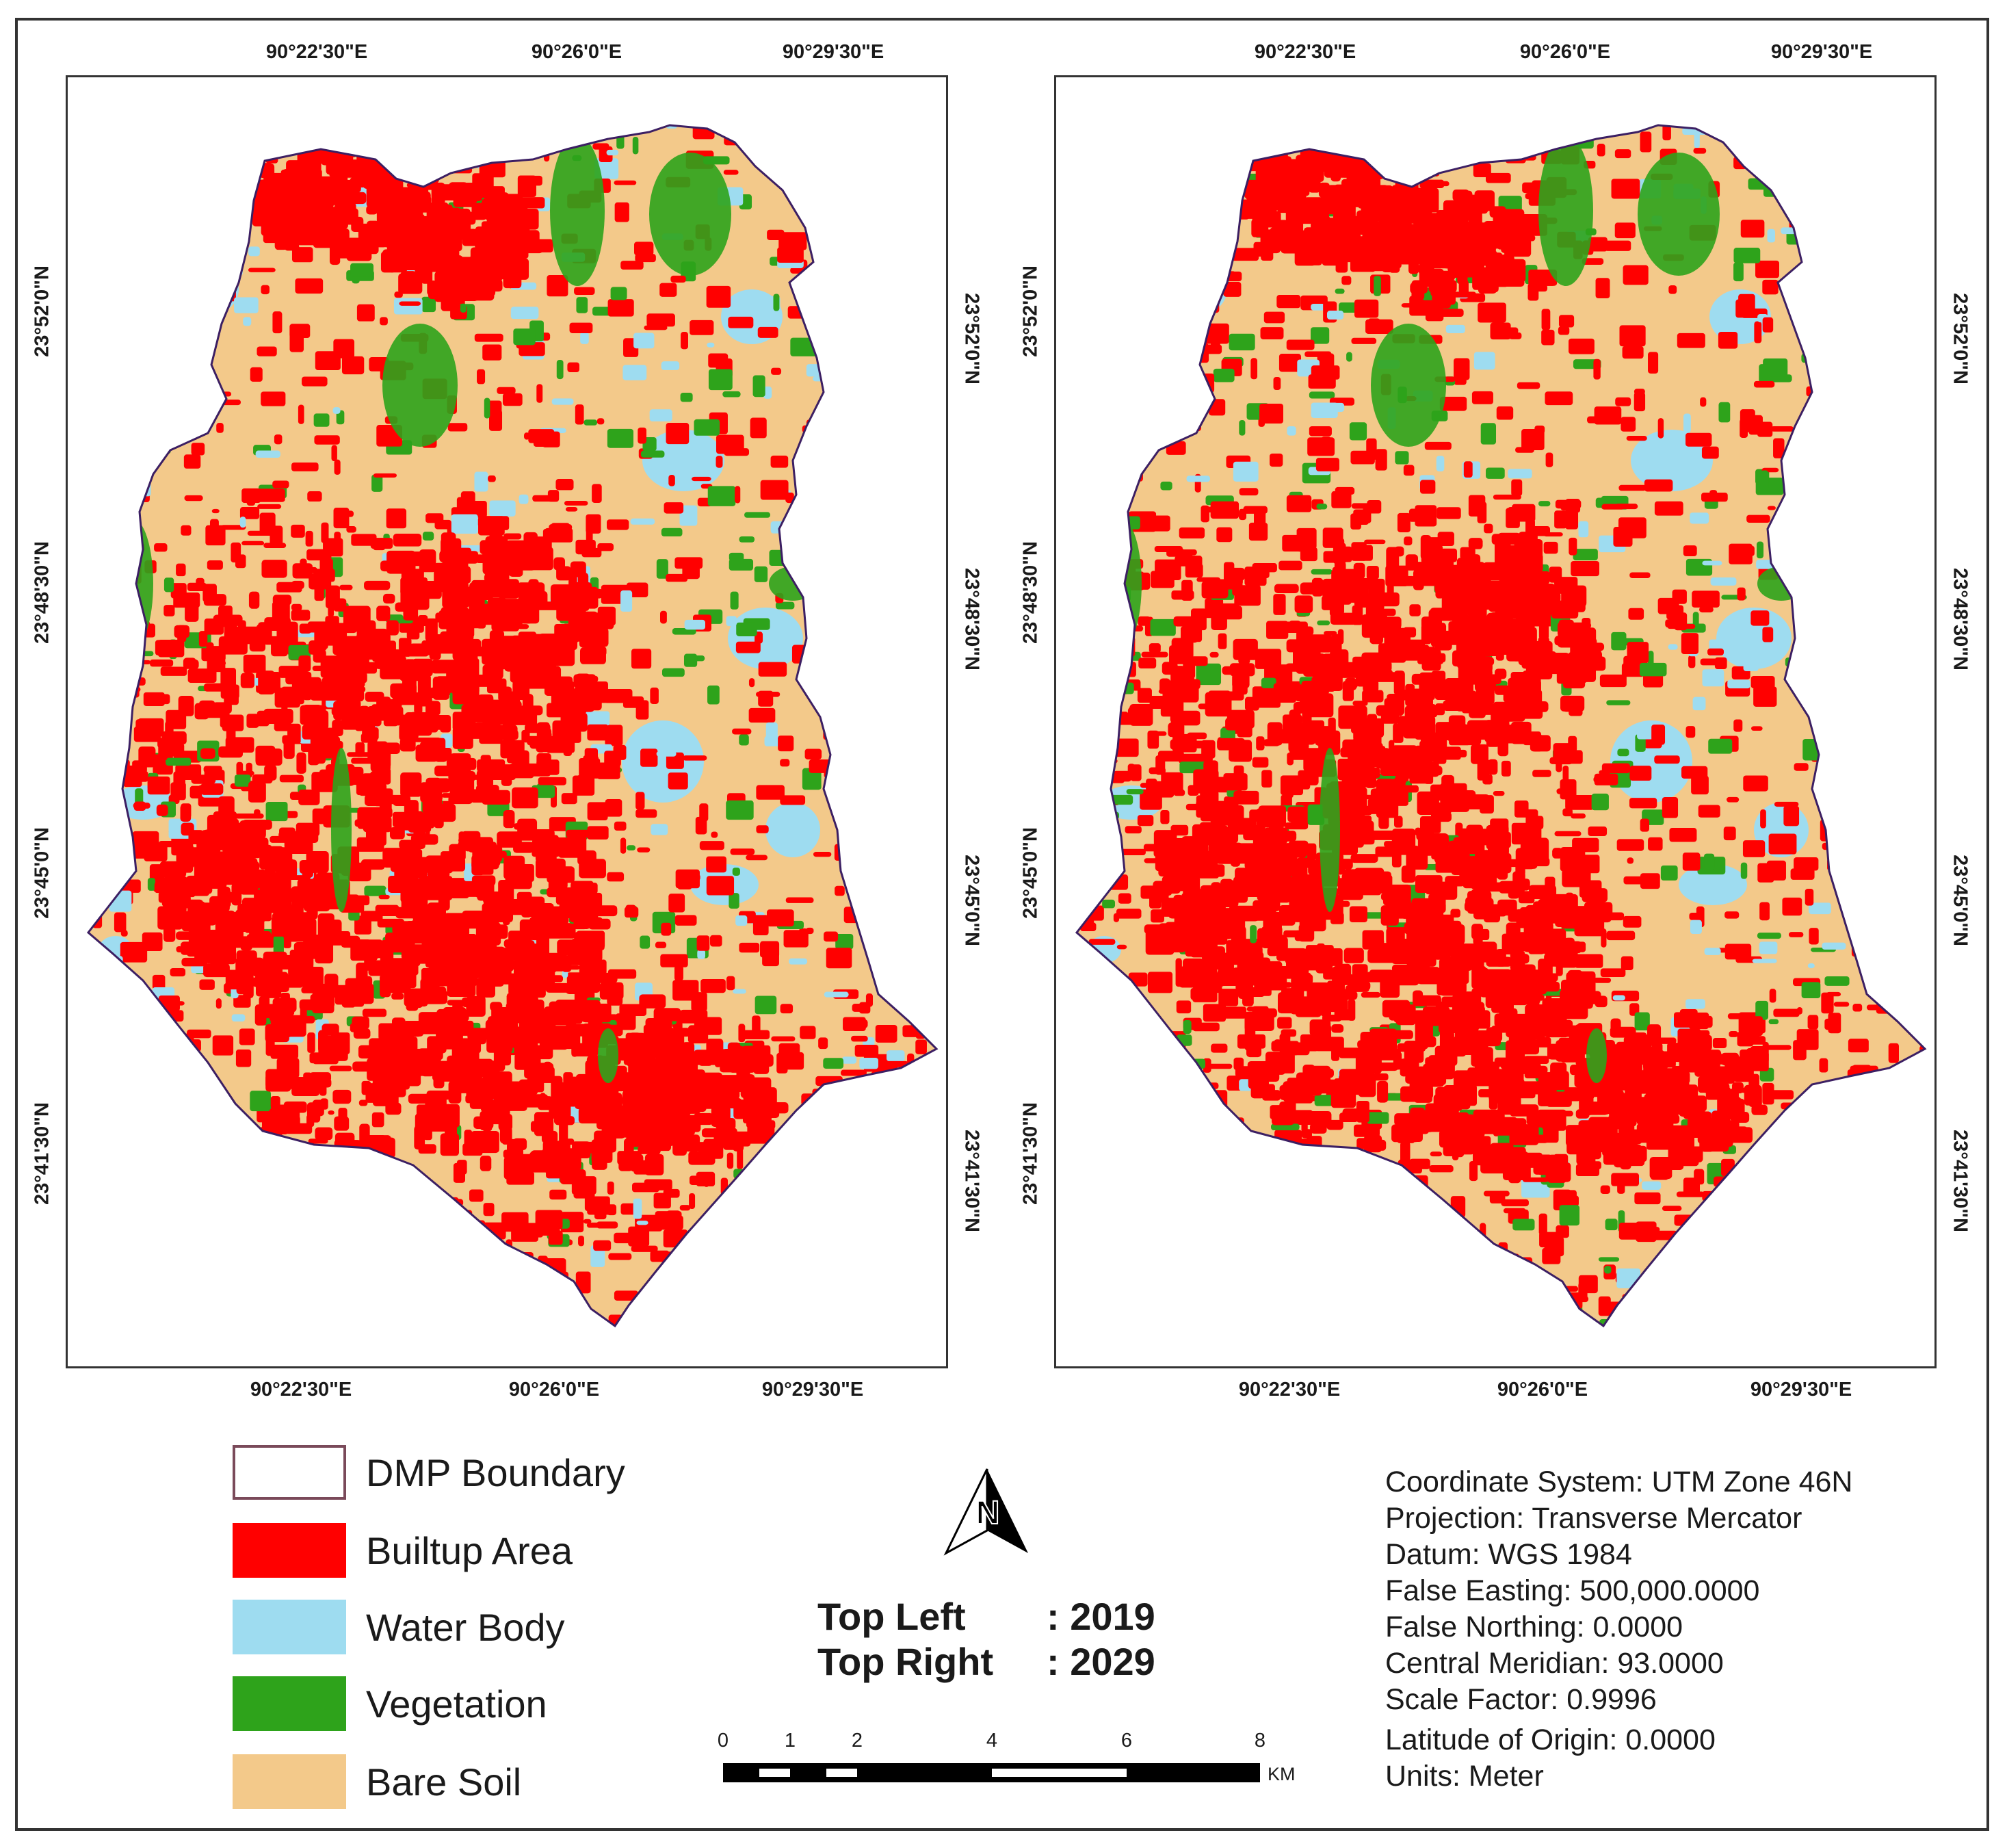  I want to click on info-line: Central Meridian: 93.0000, so click(1555, 1663).